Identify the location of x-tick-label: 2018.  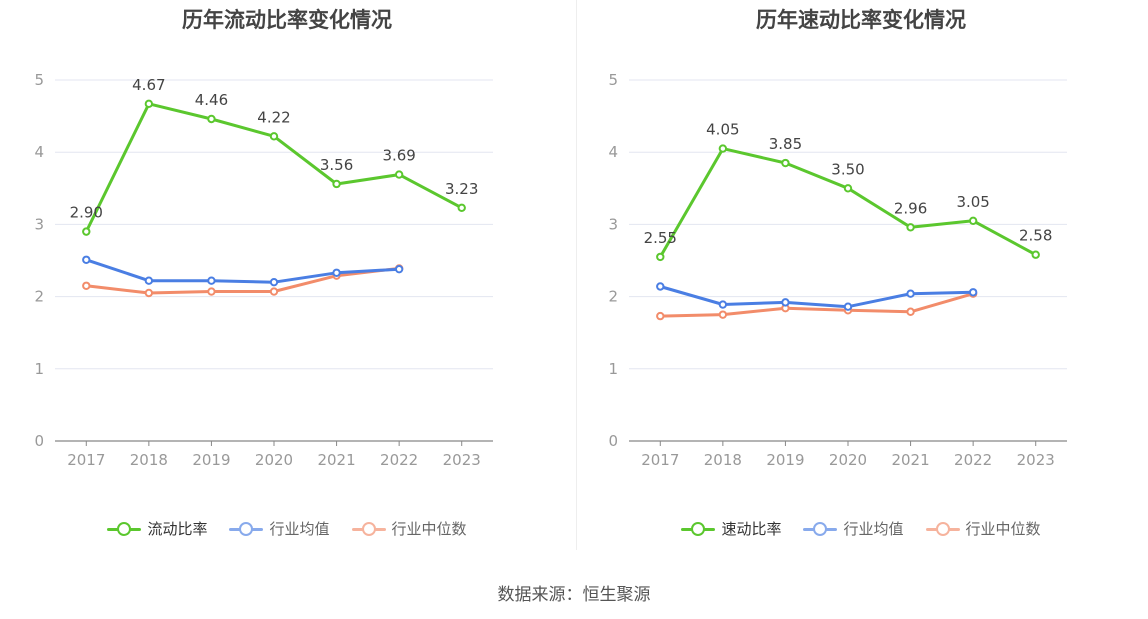
(149, 460).